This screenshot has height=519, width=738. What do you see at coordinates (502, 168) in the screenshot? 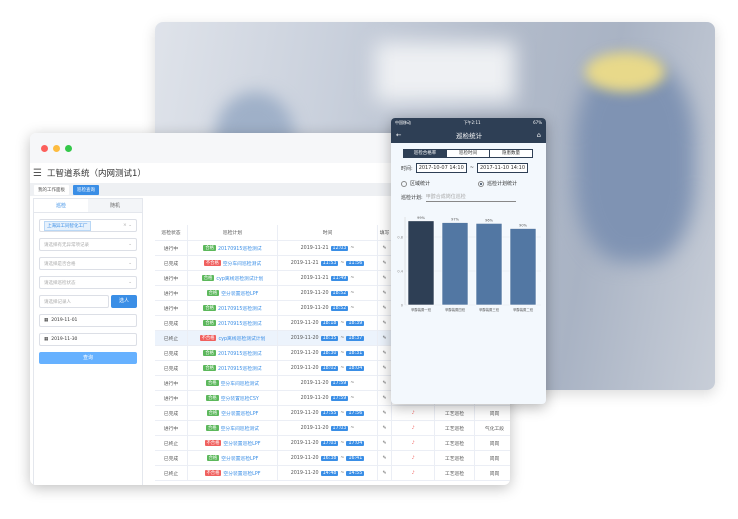
I see `time-to: 2017-11-10 14:10` at bounding box center [502, 168].